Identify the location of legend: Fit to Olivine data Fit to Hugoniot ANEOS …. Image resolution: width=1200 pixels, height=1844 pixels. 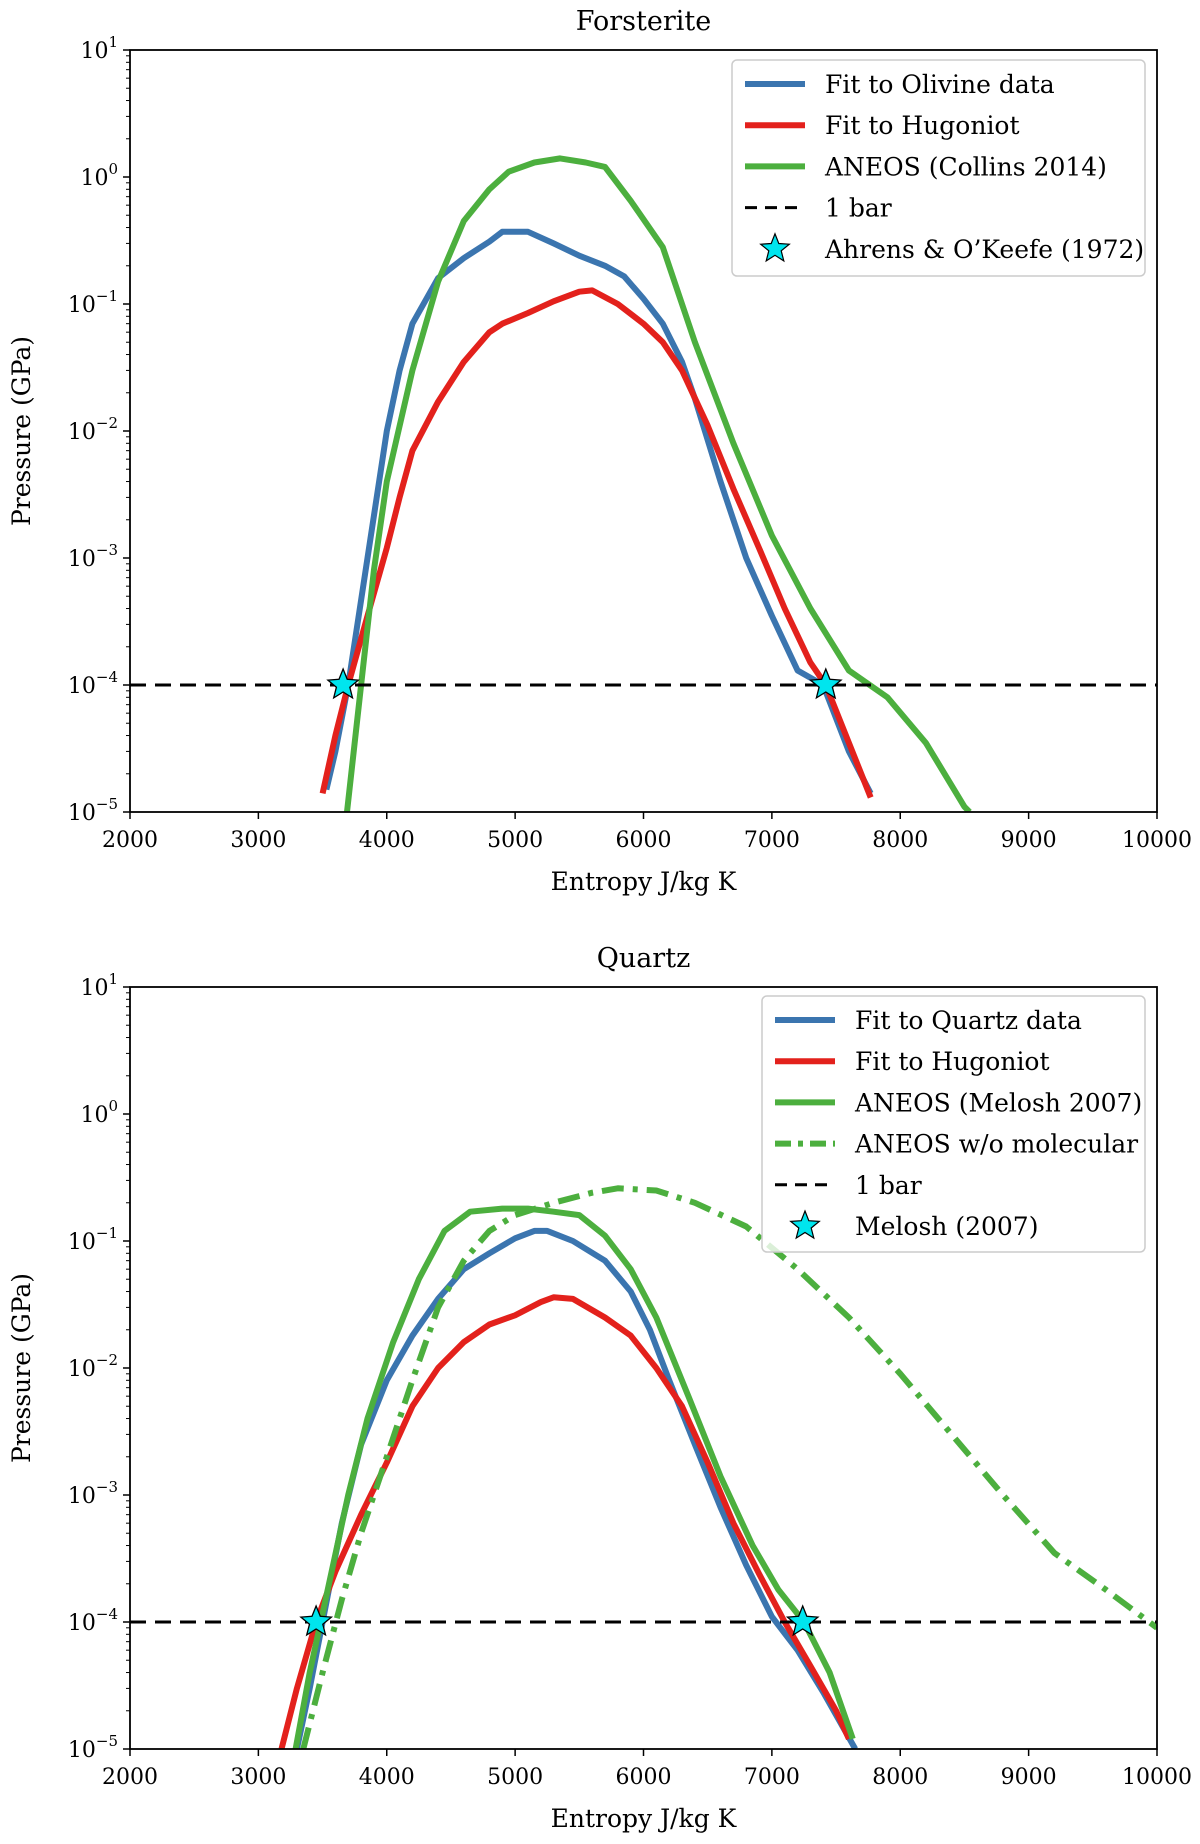
(938, 168).